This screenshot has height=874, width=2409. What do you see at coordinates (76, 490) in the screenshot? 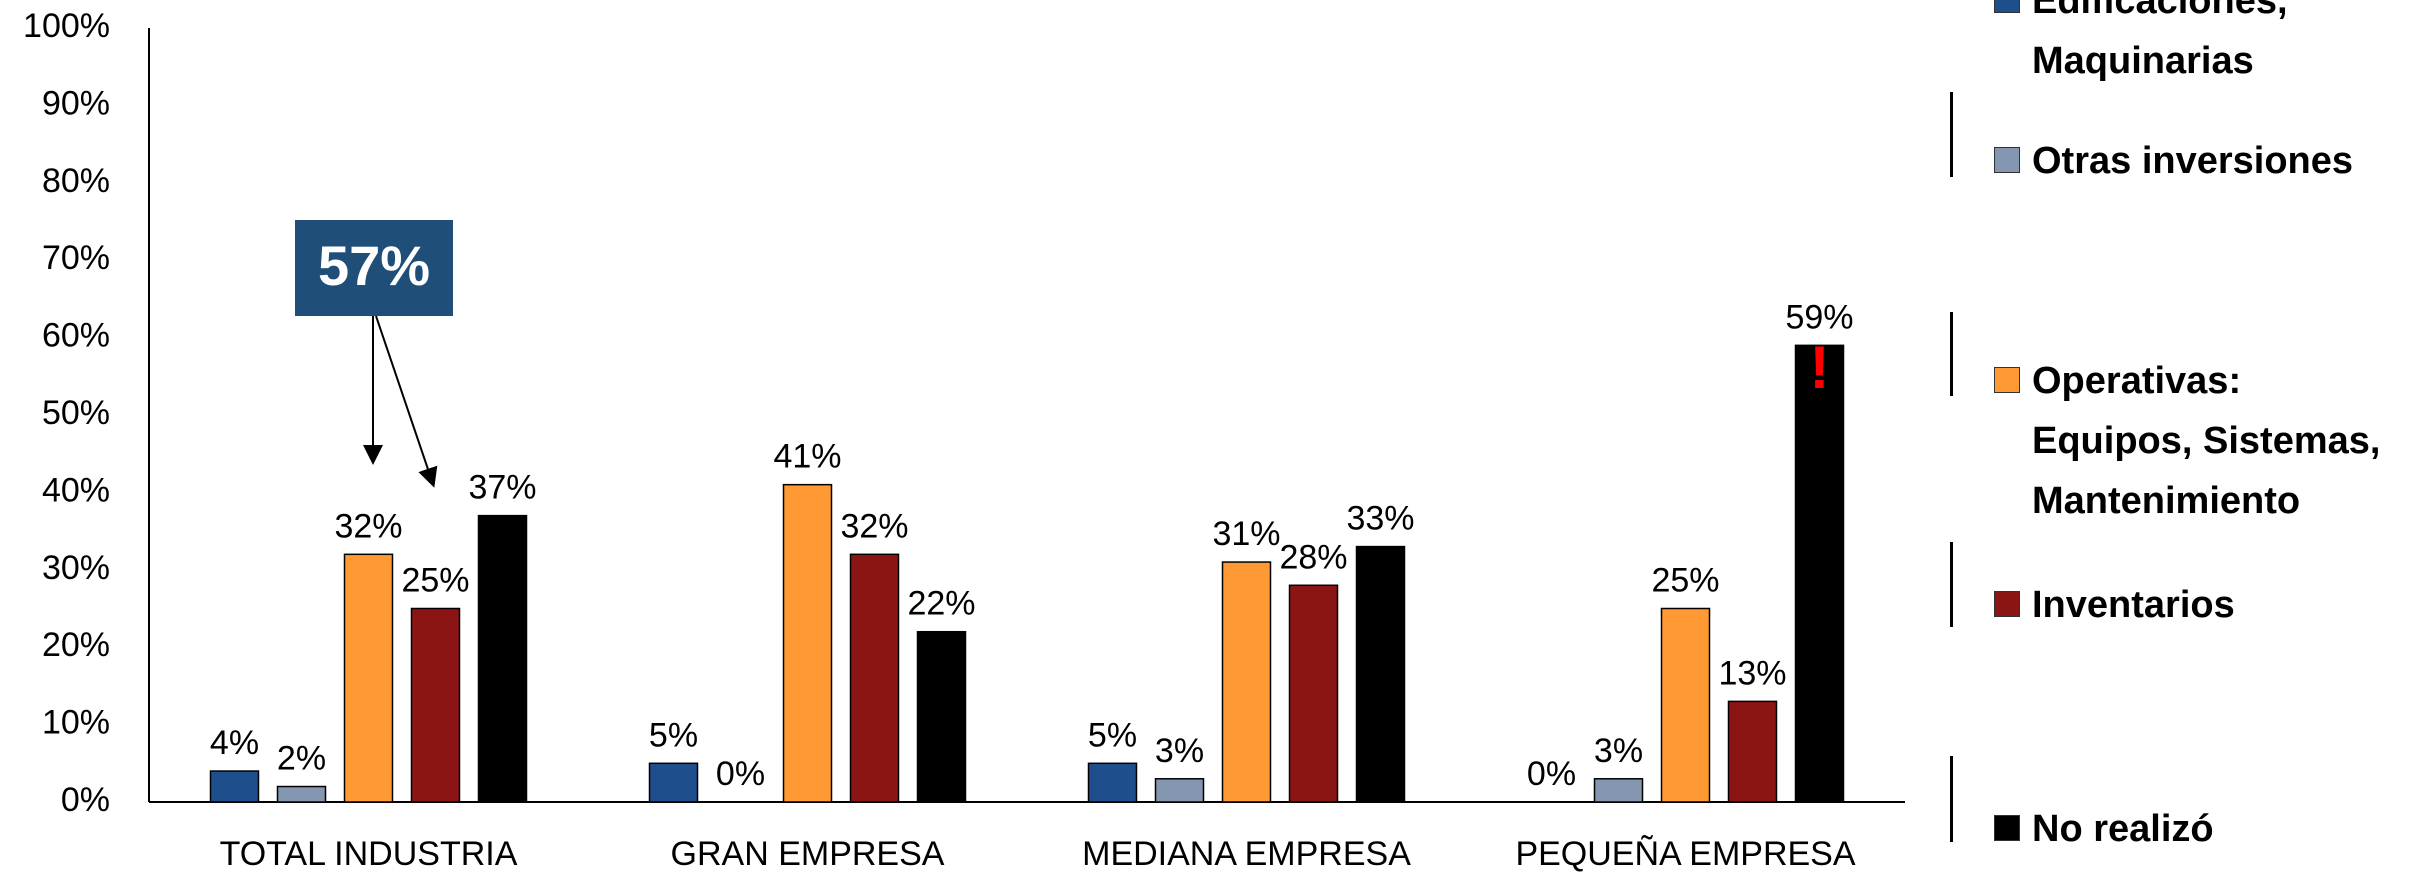
I see `y-tick-label: 40%` at bounding box center [76, 490].